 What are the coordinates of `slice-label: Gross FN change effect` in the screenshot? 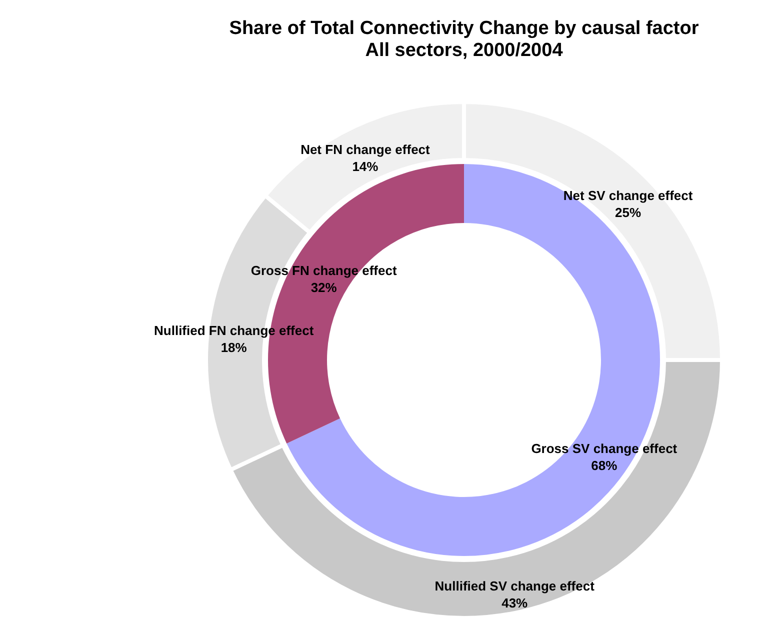 It's located at (324, 270).